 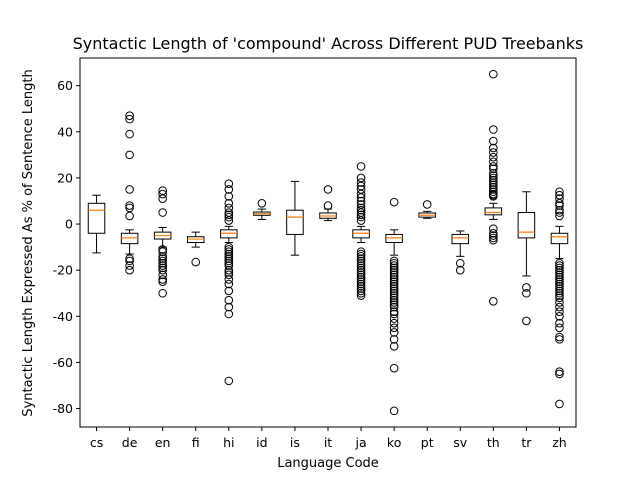 I want to click on x-tick-label: hi, so click(x=228, y=442).